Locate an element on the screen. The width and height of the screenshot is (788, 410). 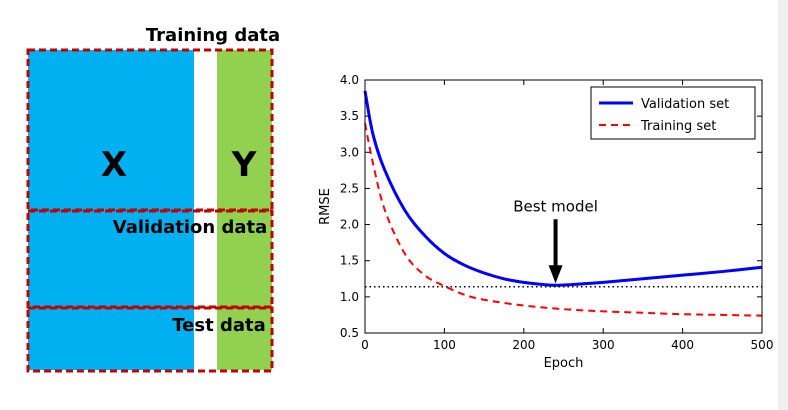
x-tick-label: 400 is located at coordinates (682, 345).